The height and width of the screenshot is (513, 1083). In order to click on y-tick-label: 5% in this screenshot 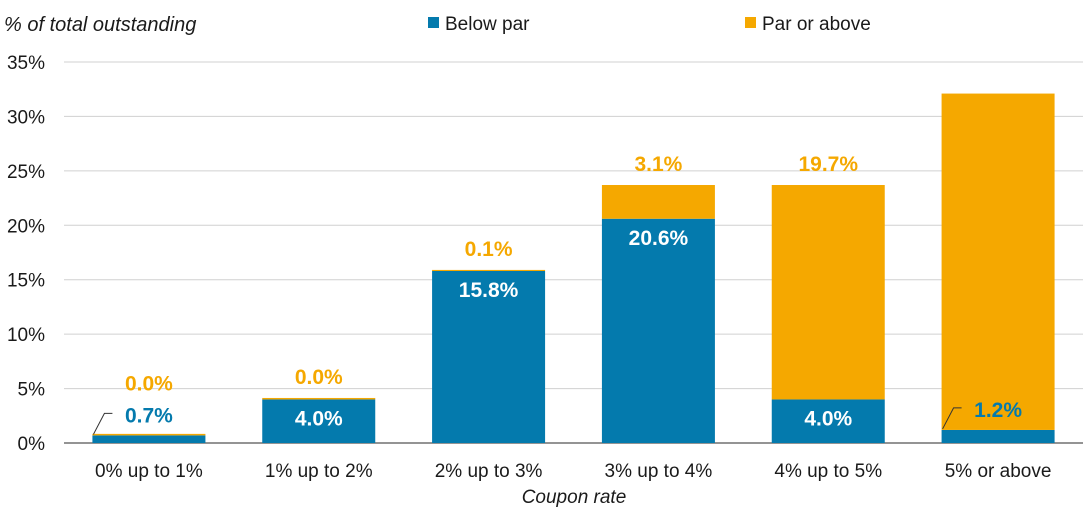, I will do `click(32, 390)`.